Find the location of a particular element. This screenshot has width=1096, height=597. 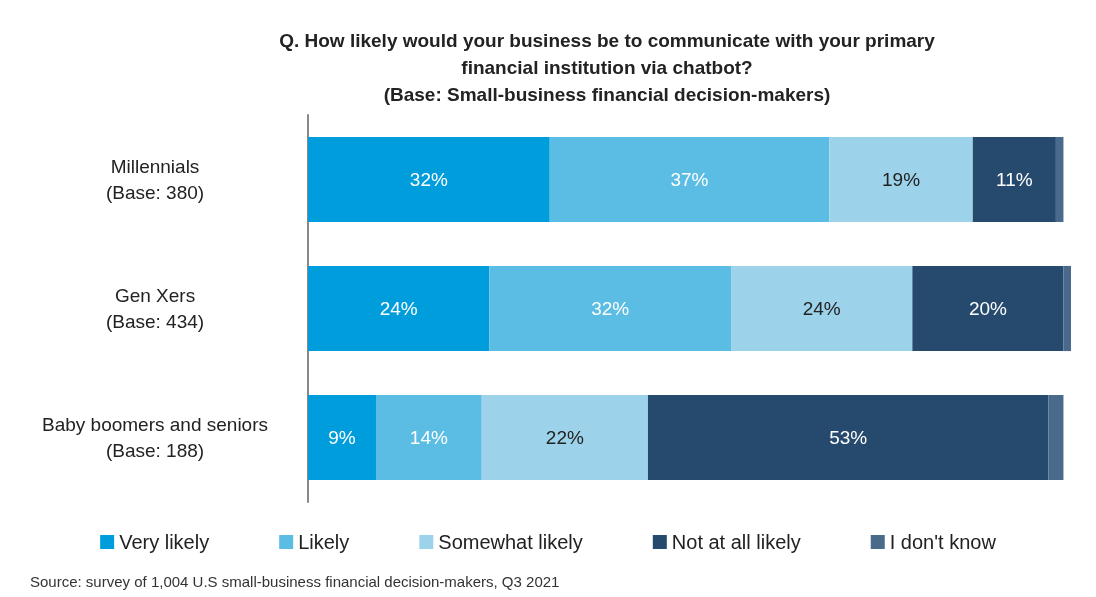

legend-label: Somewhat likely is located at coordinates (510, 542).